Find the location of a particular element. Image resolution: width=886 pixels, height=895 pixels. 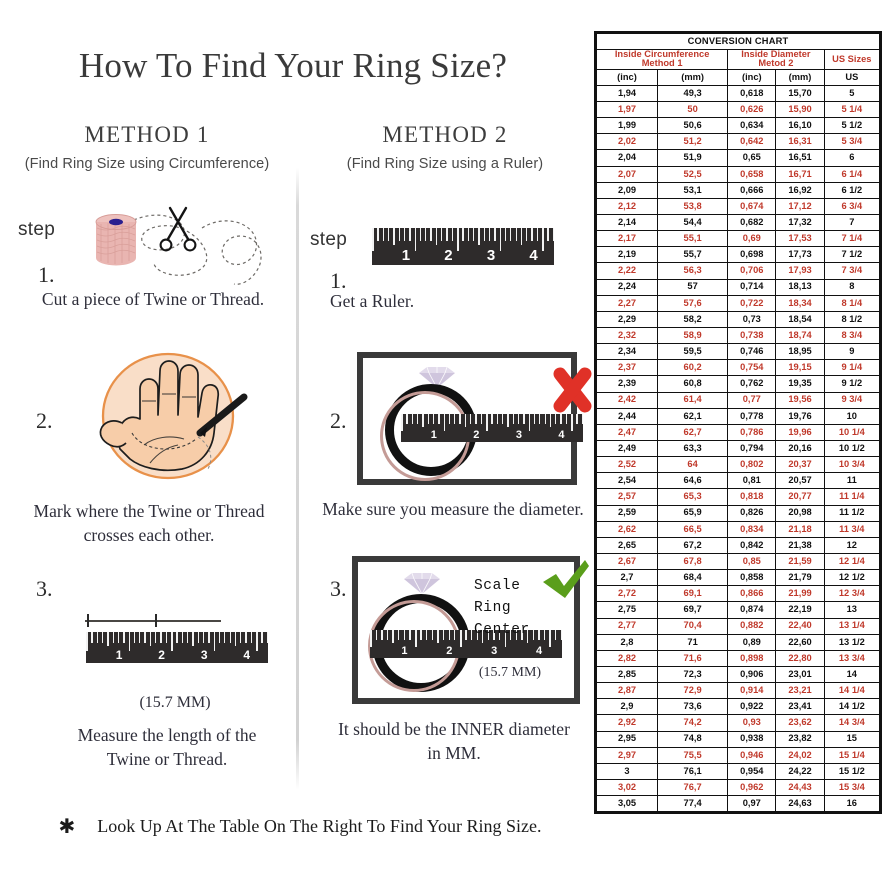

cell-r15-c0: 2,32 is located at coordinates (627, 335).